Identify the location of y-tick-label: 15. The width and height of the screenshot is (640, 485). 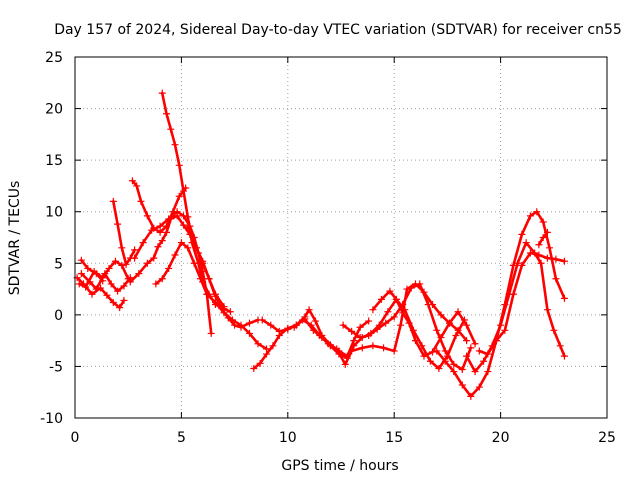
(54, 161).